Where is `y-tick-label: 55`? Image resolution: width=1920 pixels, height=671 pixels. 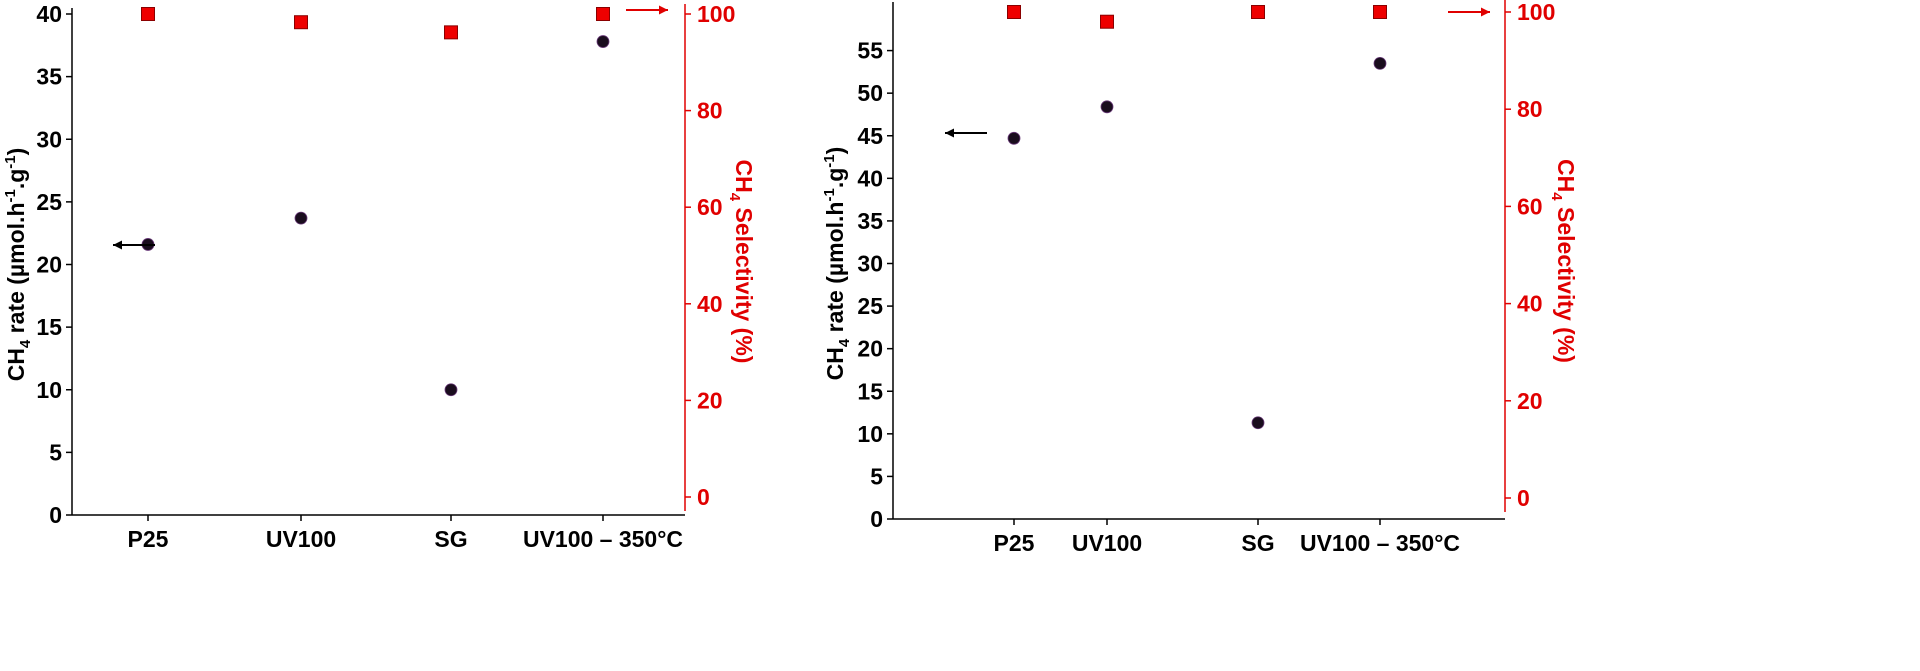 y-tick-label: 55 is located at coordinates (870, 51).